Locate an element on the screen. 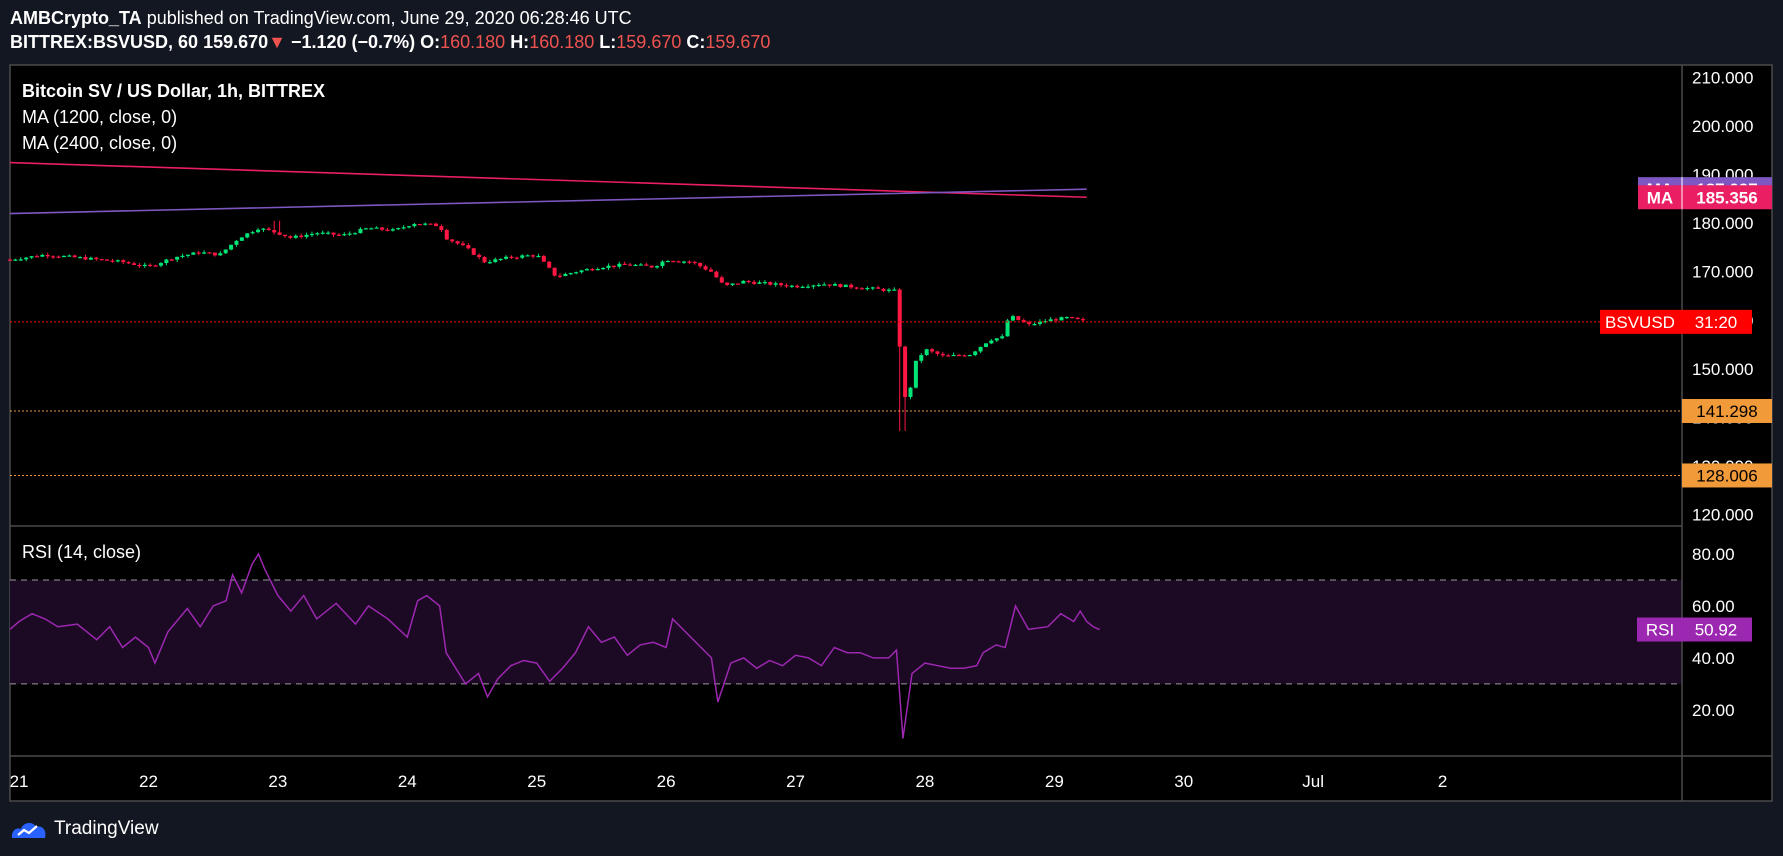  symbol-label: BITTREX:BSVUSD, 60 is located at coordinates (104, 42).